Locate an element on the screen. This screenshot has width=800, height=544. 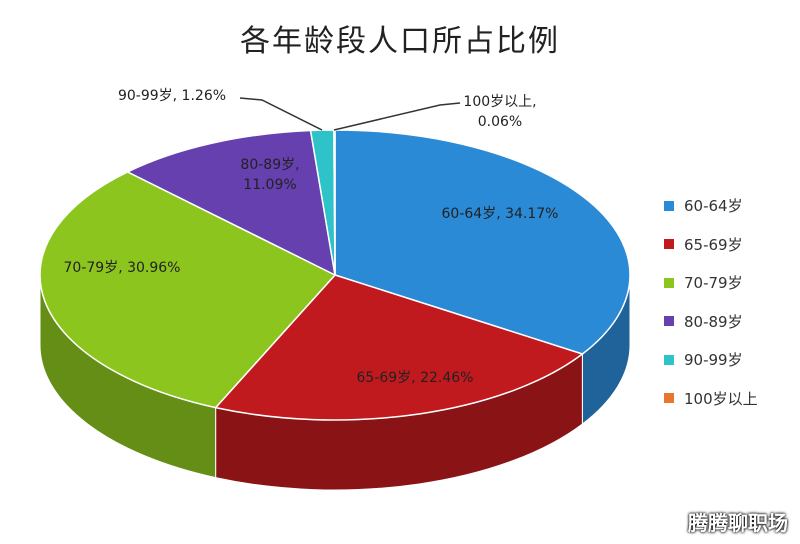
legend-label: 60-64岁 is located at coordinates (713, 206).